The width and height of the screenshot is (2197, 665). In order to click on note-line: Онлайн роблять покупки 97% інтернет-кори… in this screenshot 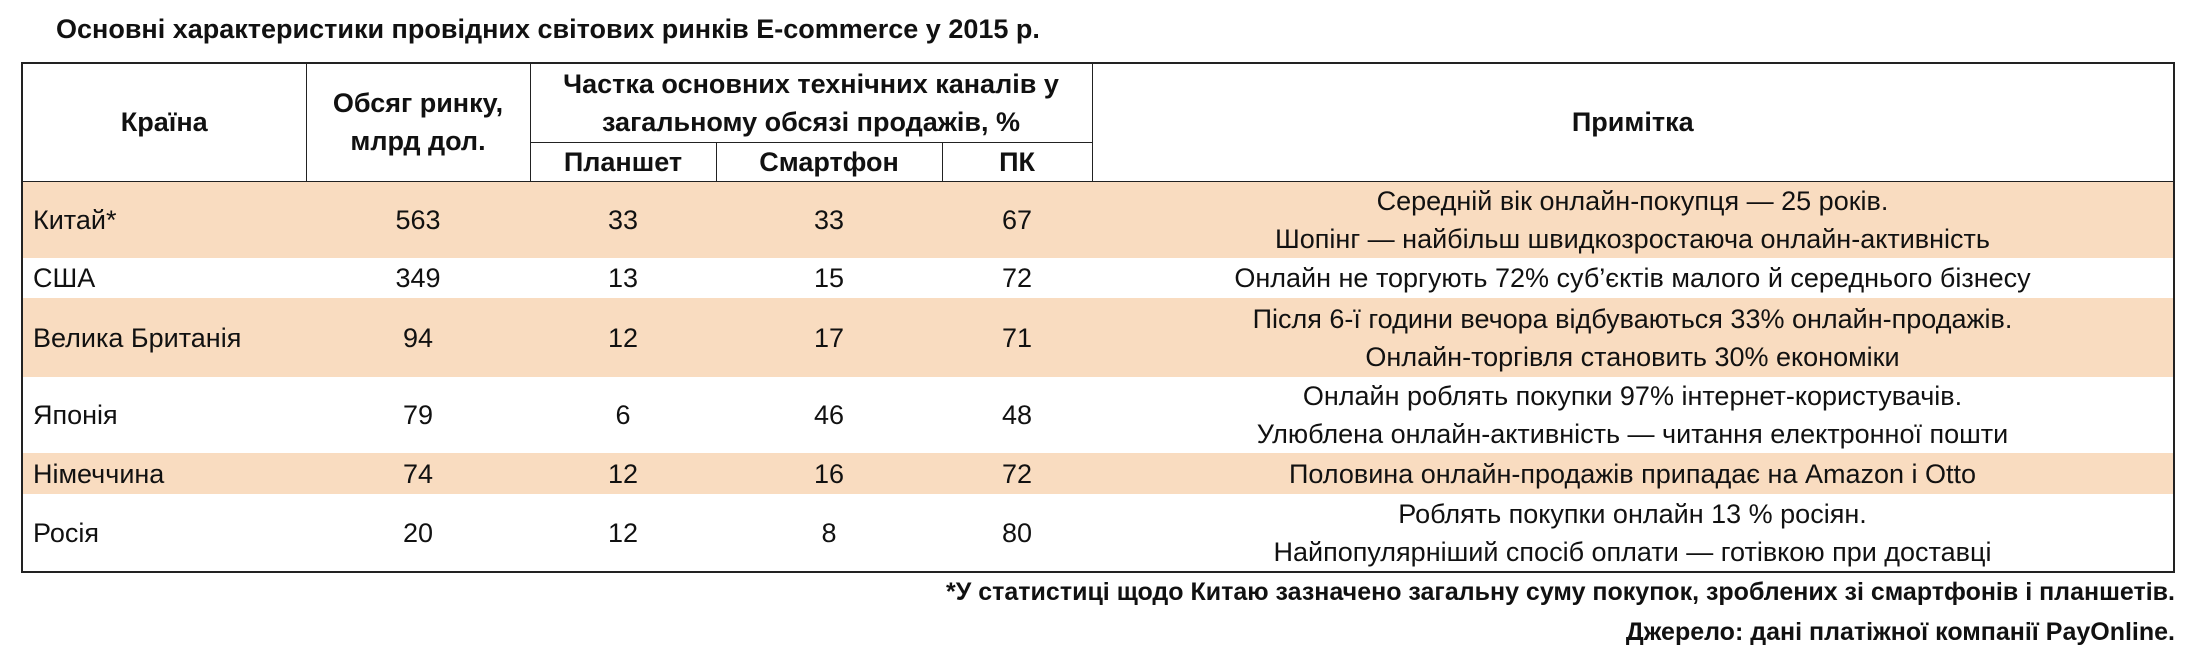, I will do `click(1632, 396)`.